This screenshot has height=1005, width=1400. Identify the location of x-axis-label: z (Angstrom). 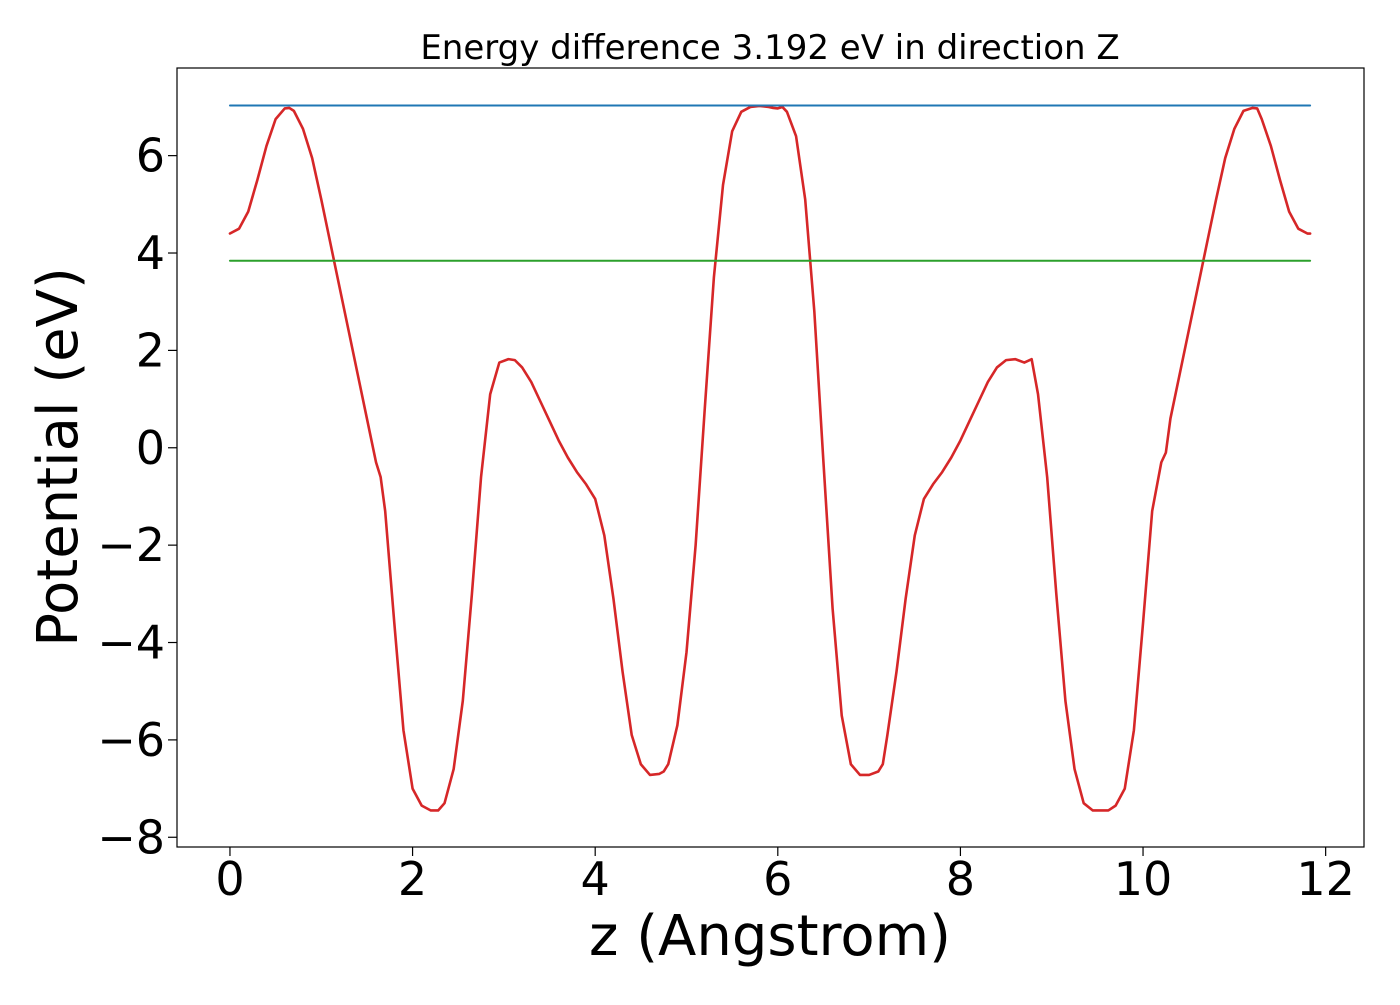
(770, 936).